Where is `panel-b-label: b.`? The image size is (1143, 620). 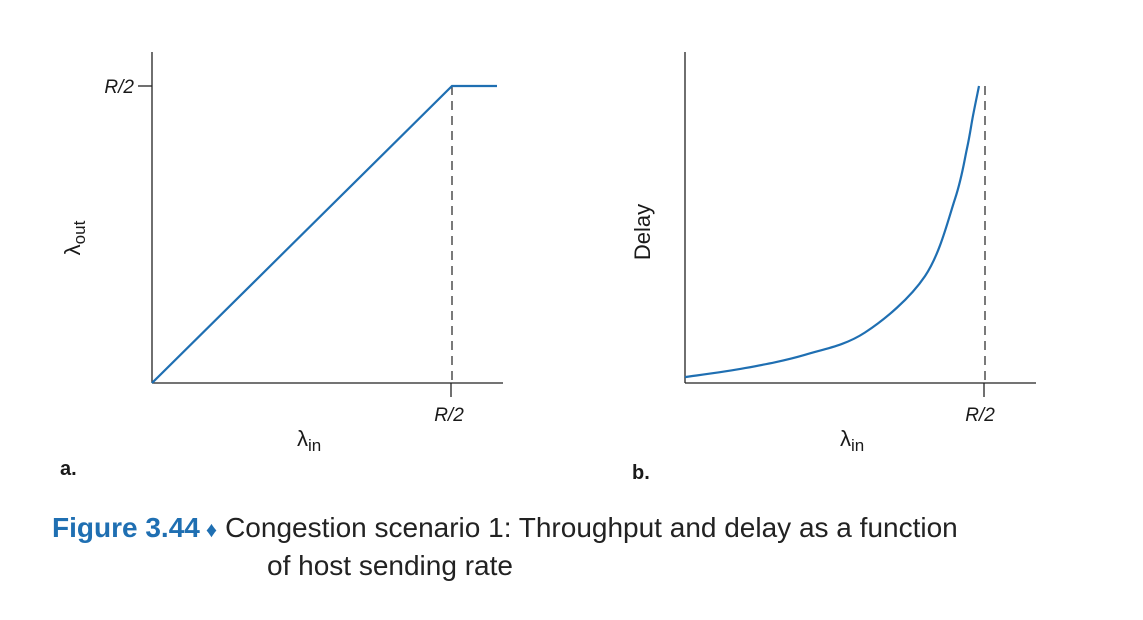 panel-b-label: b. is located at coordinates (641, 473).